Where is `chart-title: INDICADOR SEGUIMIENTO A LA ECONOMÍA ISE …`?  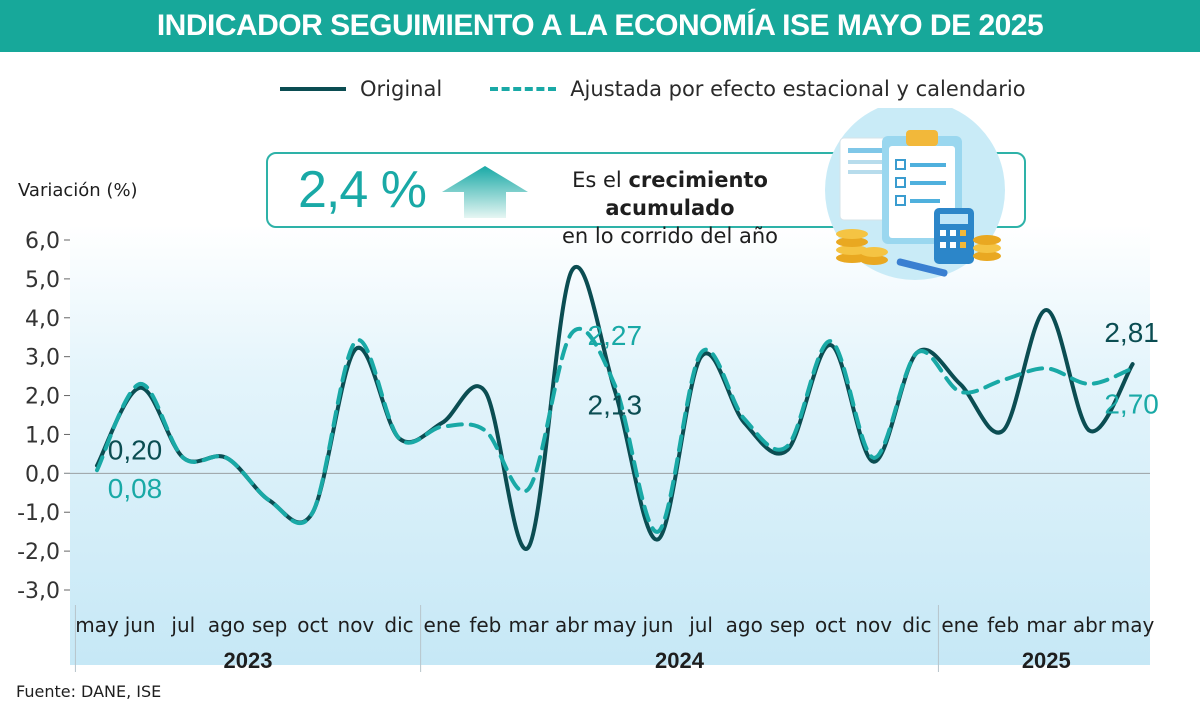
chart-title: INDICADOR SEGUIMIENTO A LA ECONOMÍA ISE … is located at coordinates (600, 25).